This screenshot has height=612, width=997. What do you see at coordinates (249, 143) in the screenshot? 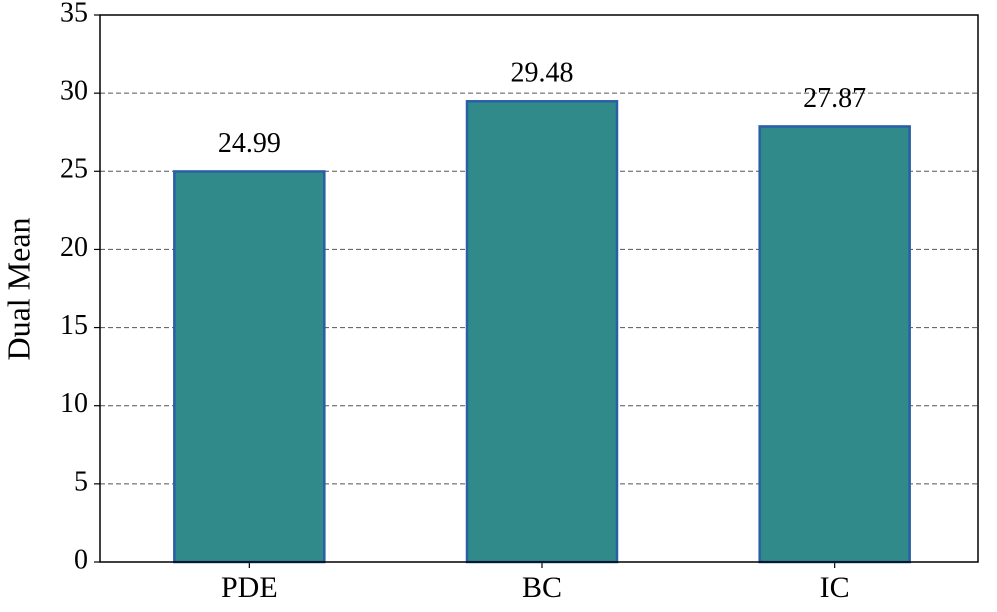
I see `value-label: 24.99` at bounding box center [249, 143].